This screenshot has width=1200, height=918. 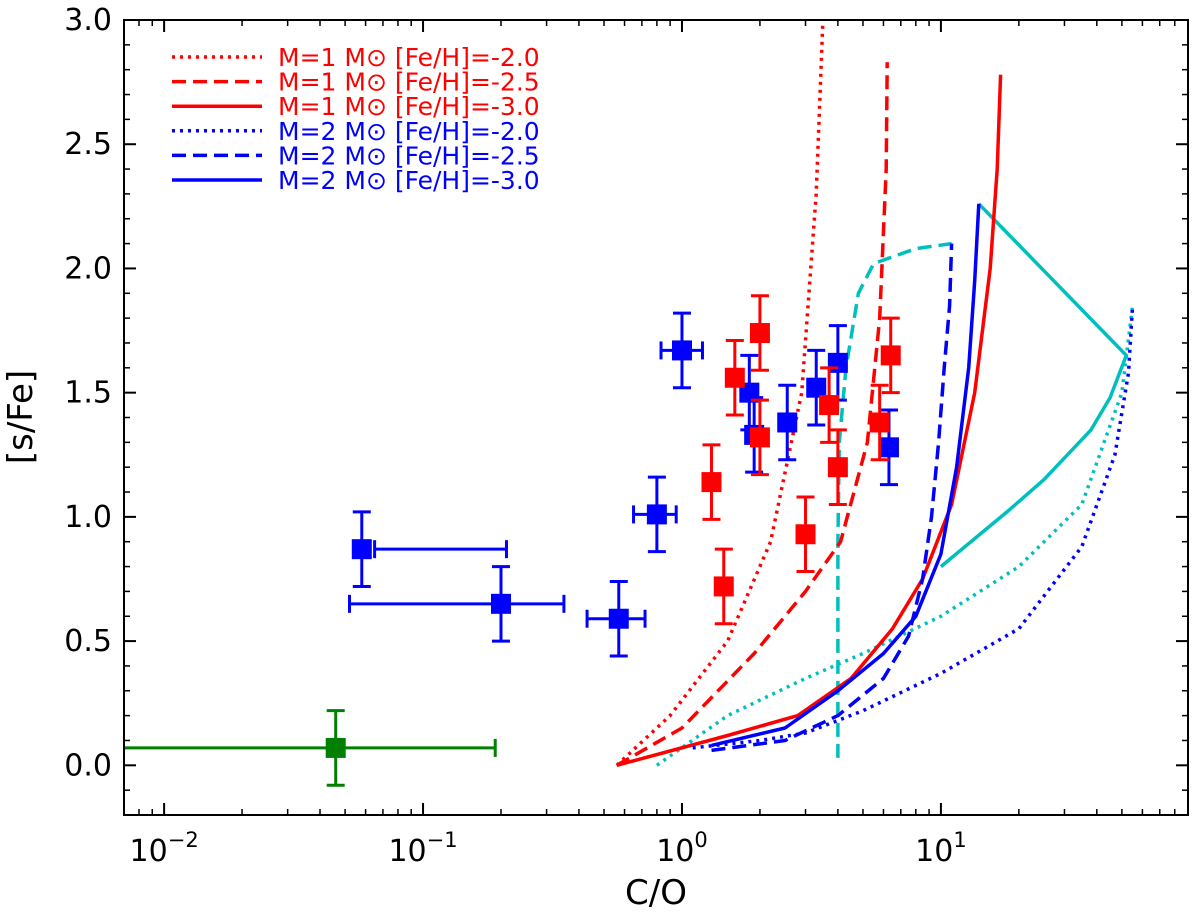 I want to click on x-axis-label: C/O, so click(x=656, y=893).